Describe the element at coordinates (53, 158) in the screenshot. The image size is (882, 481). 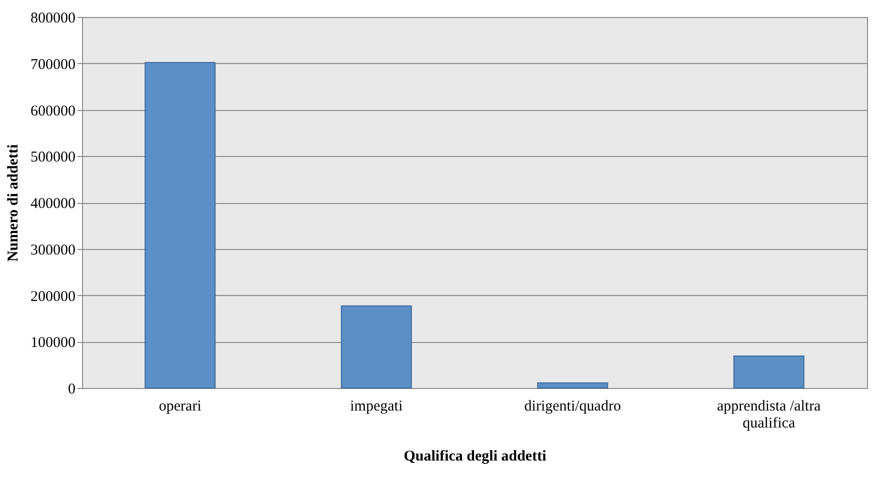
I see `y-tick-label: 500000` at that location.